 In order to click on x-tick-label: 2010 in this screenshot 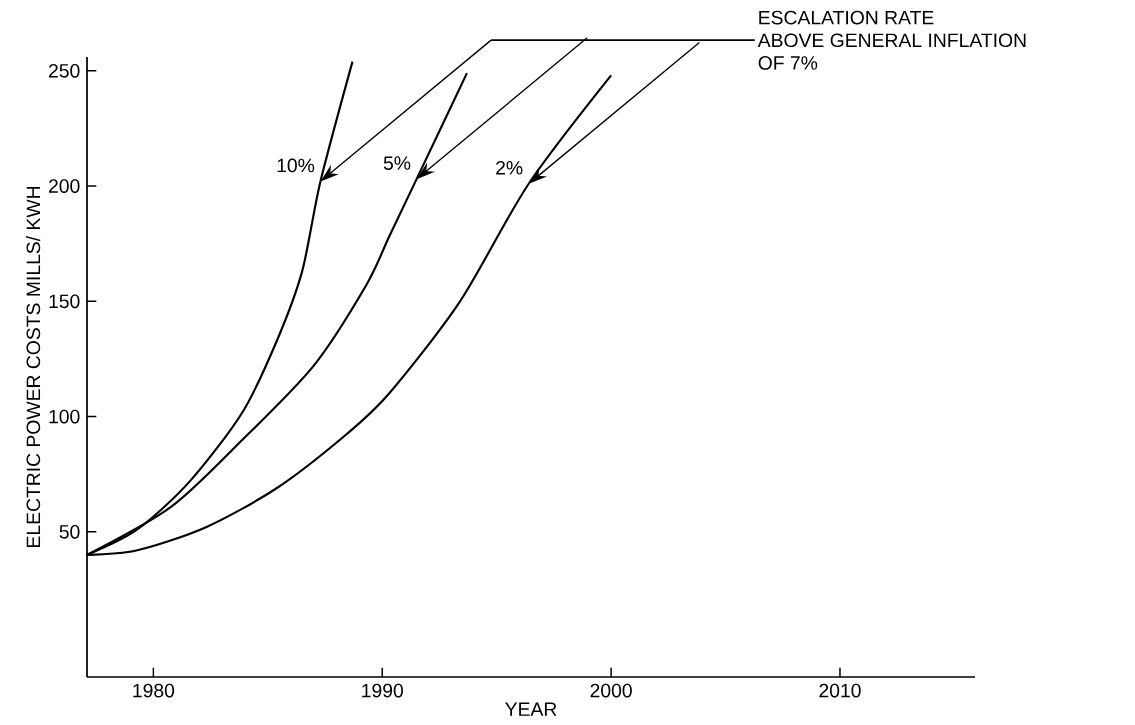, I will do `click(840, 690)`.